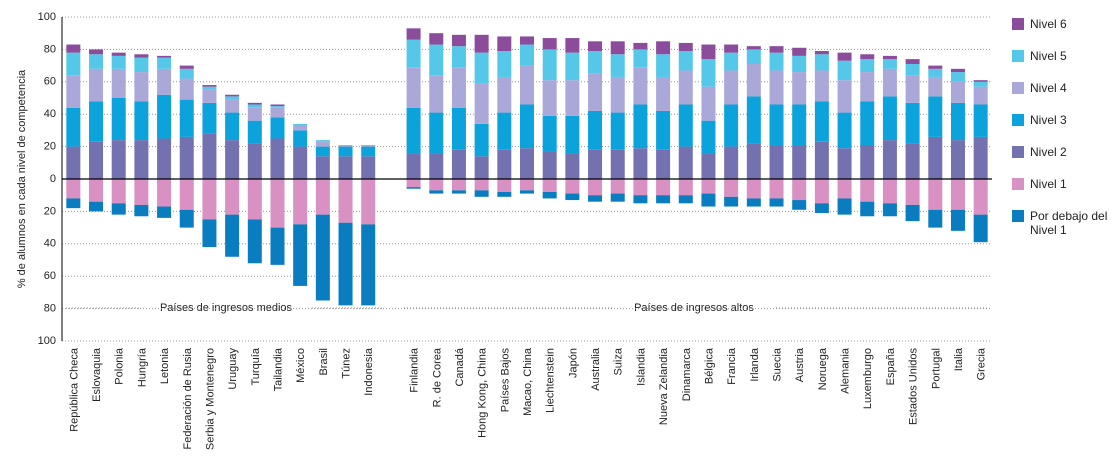 Image resolution: width=1113 pixels, height=462 pixels. What do you see at coordinates (528, 381) in the screenshot?
I see `x-tick-label: Macao, China` at bounding box center [528, 381].